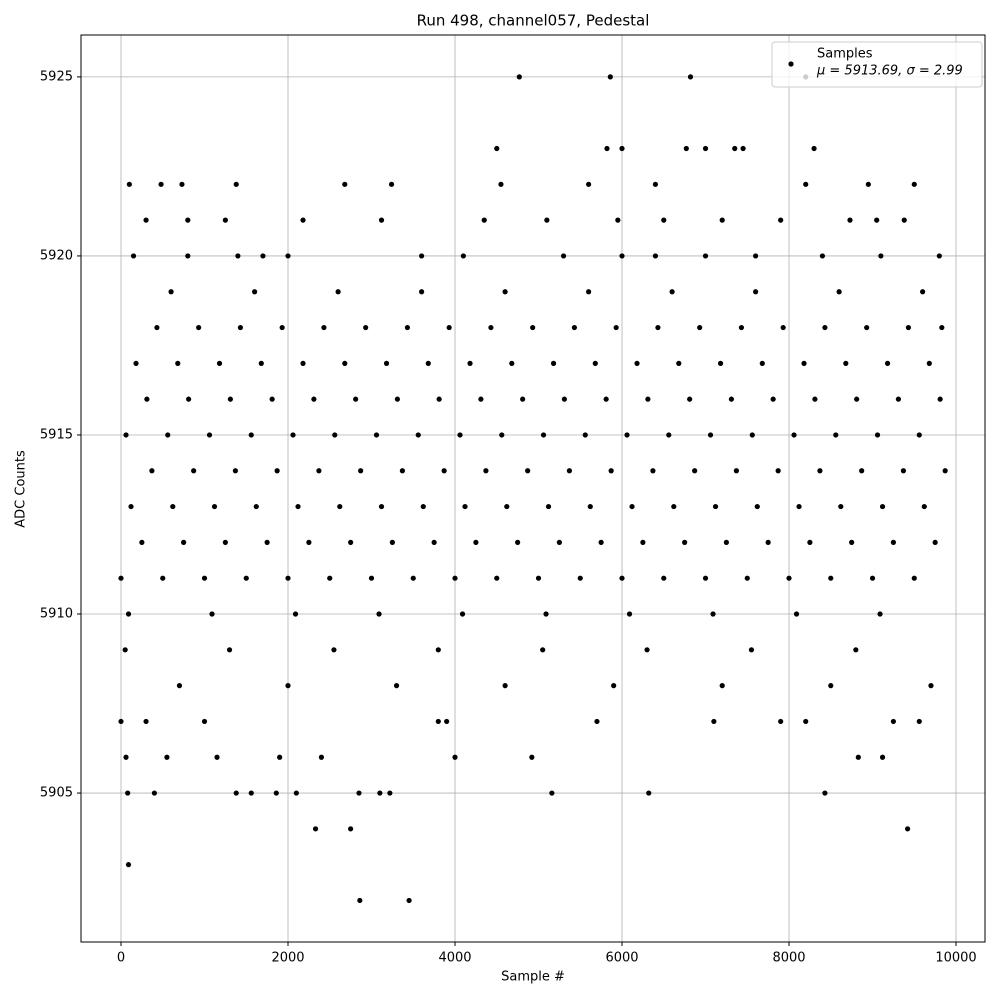  Describe the element at coordinates (56, 255) in the screenshot. I see `y-tick-label: 5920` at that location.